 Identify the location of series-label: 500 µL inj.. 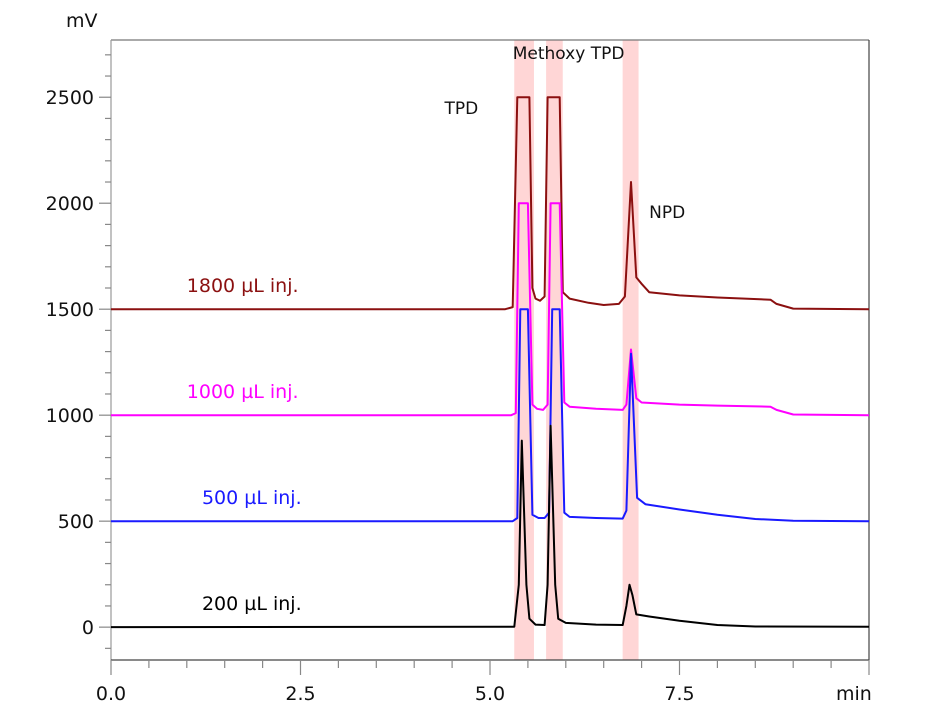
(252, 498).